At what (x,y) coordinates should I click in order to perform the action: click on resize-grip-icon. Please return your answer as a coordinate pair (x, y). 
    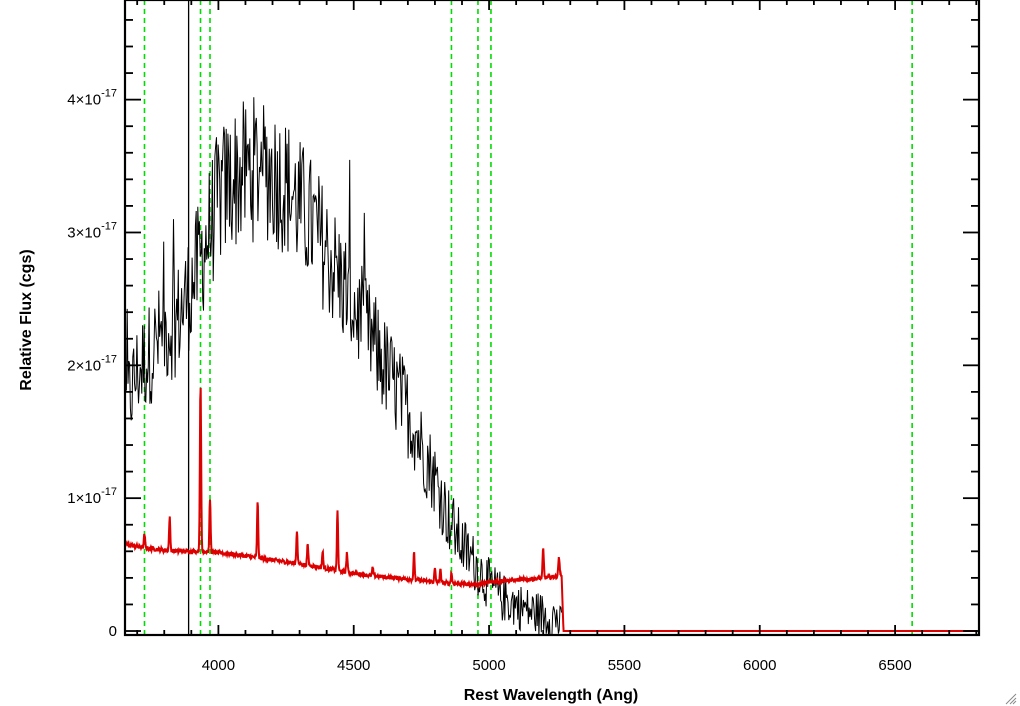
    Looking at the image, I should click on (1011, 699).